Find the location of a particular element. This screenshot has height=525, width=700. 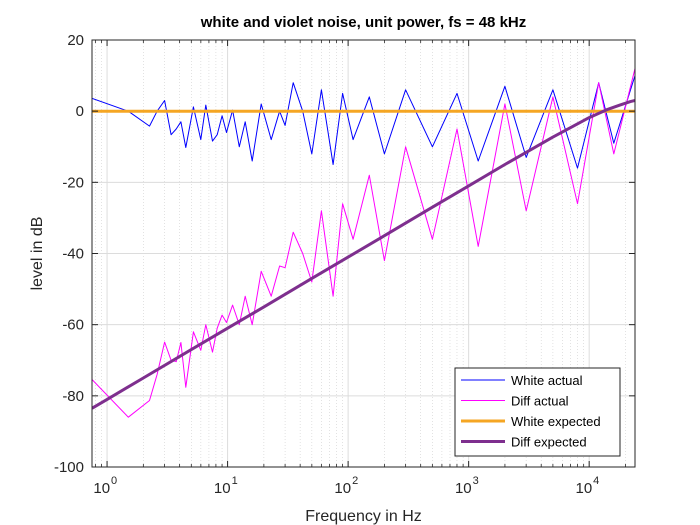

y-tick-label: -80 is located at coordinates (73, 396).